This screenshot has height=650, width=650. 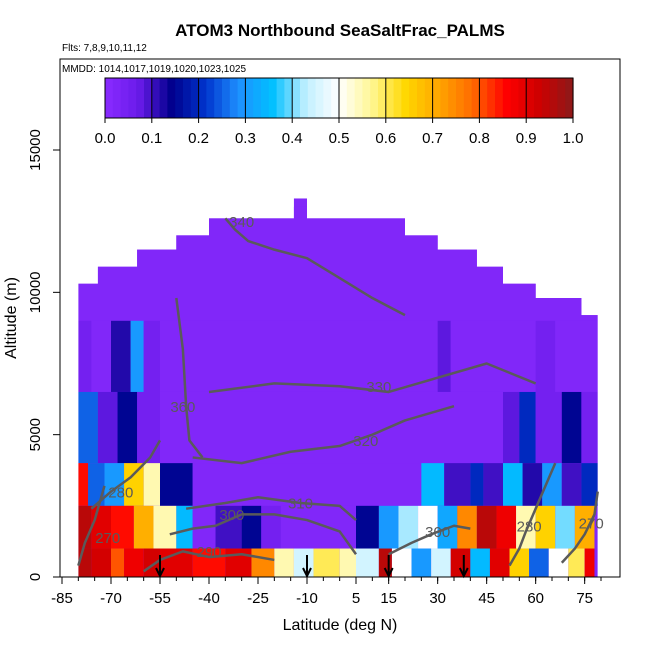 What do you see at coordinates (584, 598) in the screenshot?
I see `x-tick-label: 75` at bounding box center [584, 598].